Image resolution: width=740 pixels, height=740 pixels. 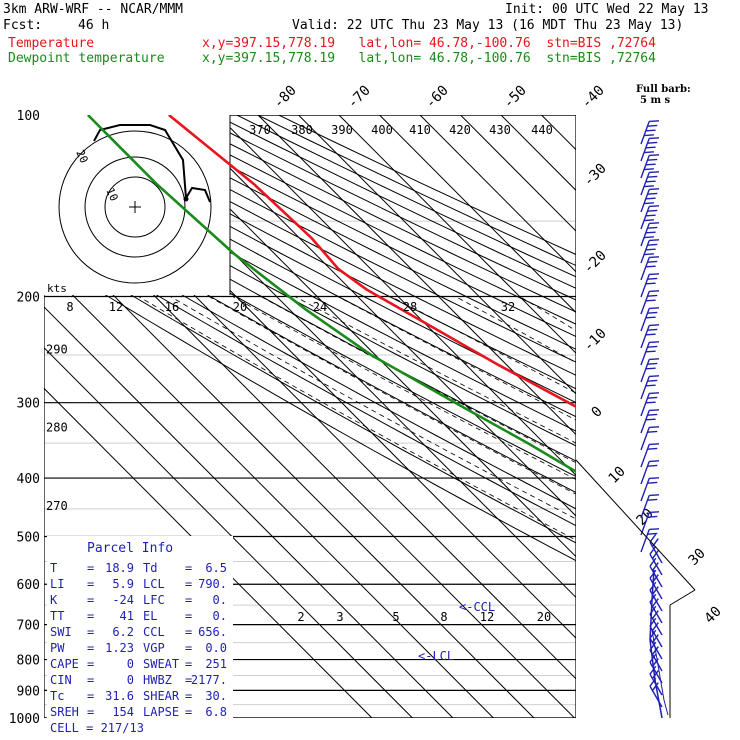 I want to click on moist-adiabat, so click(x=515, y=330).